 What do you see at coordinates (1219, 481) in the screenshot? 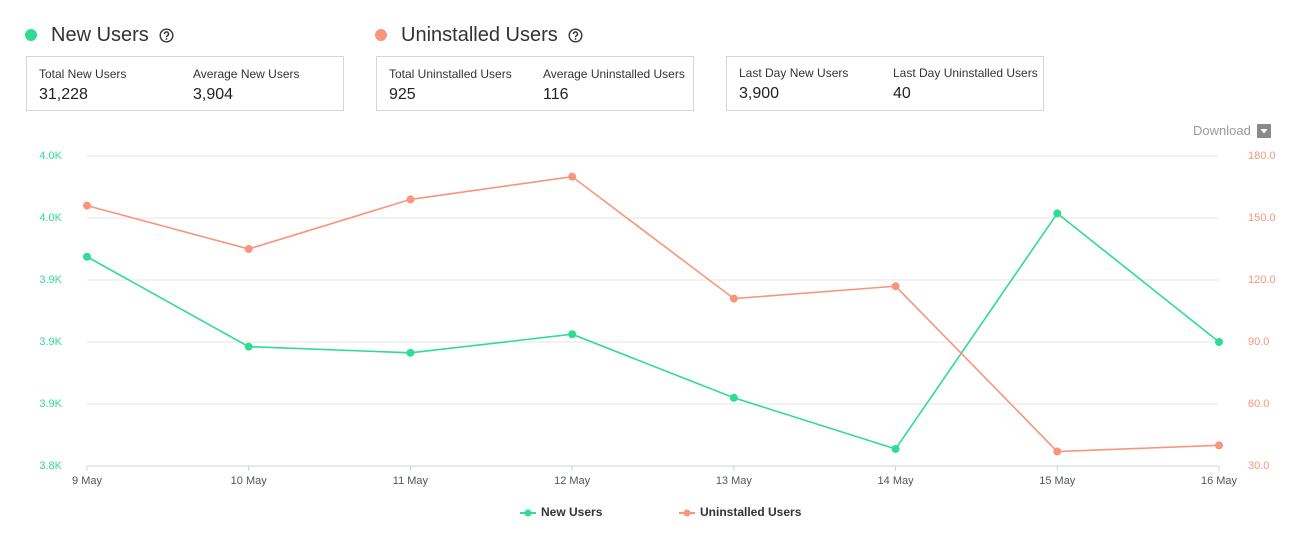
I see `x-tick-label: 16 May` at bounding box center [1219, 481].